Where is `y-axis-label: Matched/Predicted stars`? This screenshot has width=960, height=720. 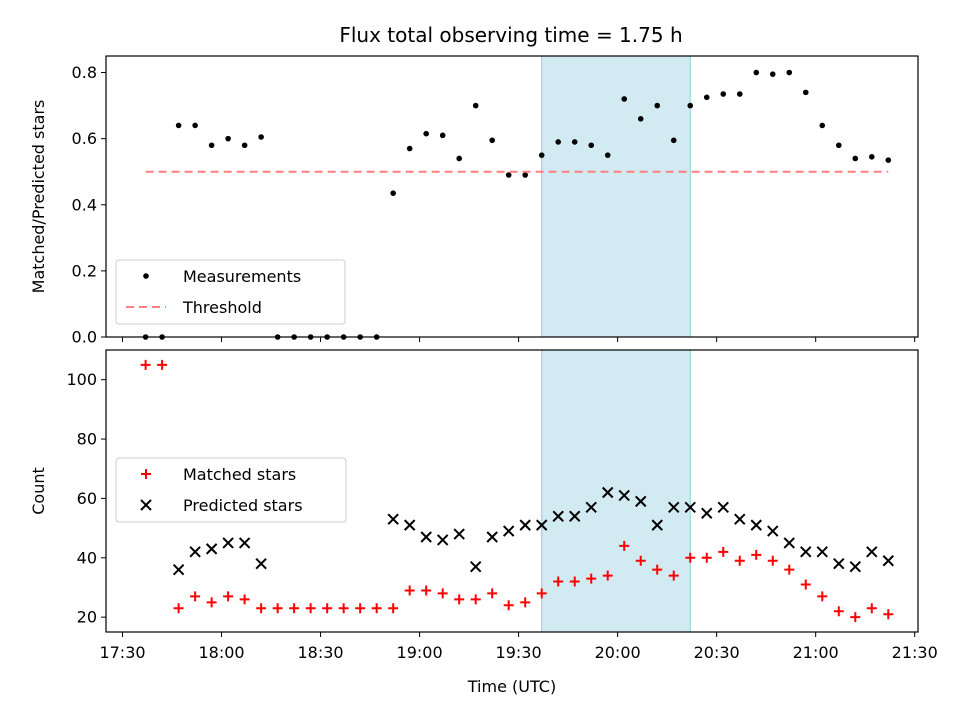 y-axis-label: Matched/Predicted stars is located at coordinates (38, 197).